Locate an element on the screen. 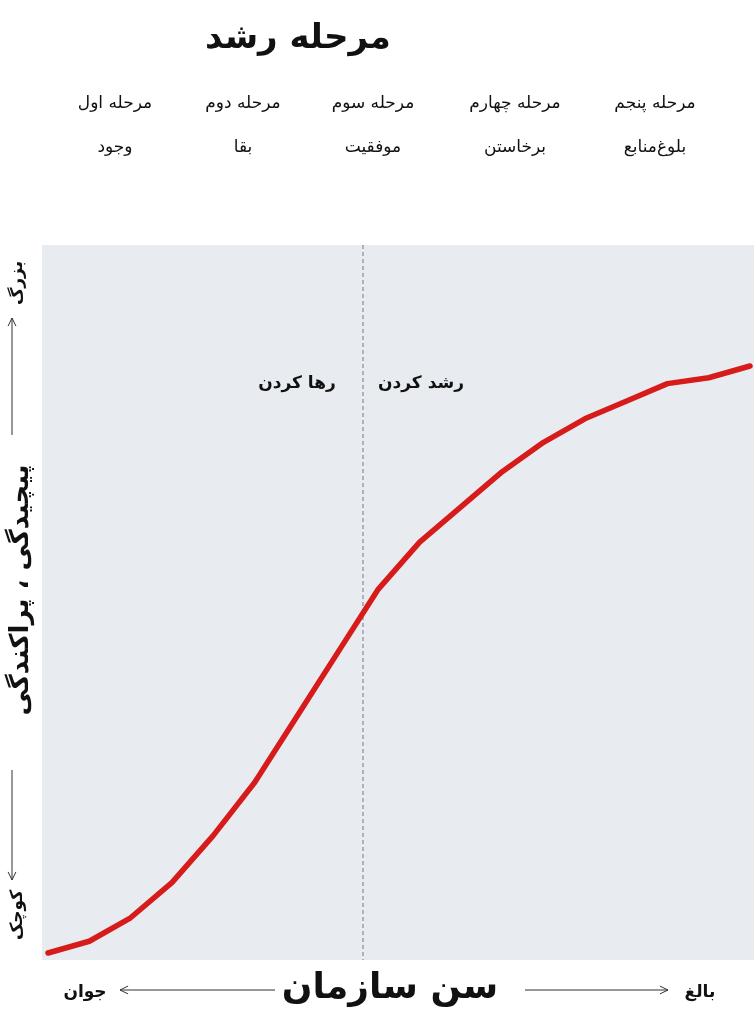 The image size is (754, 1024). text: موفقیت is located at coordinates (373, 146).